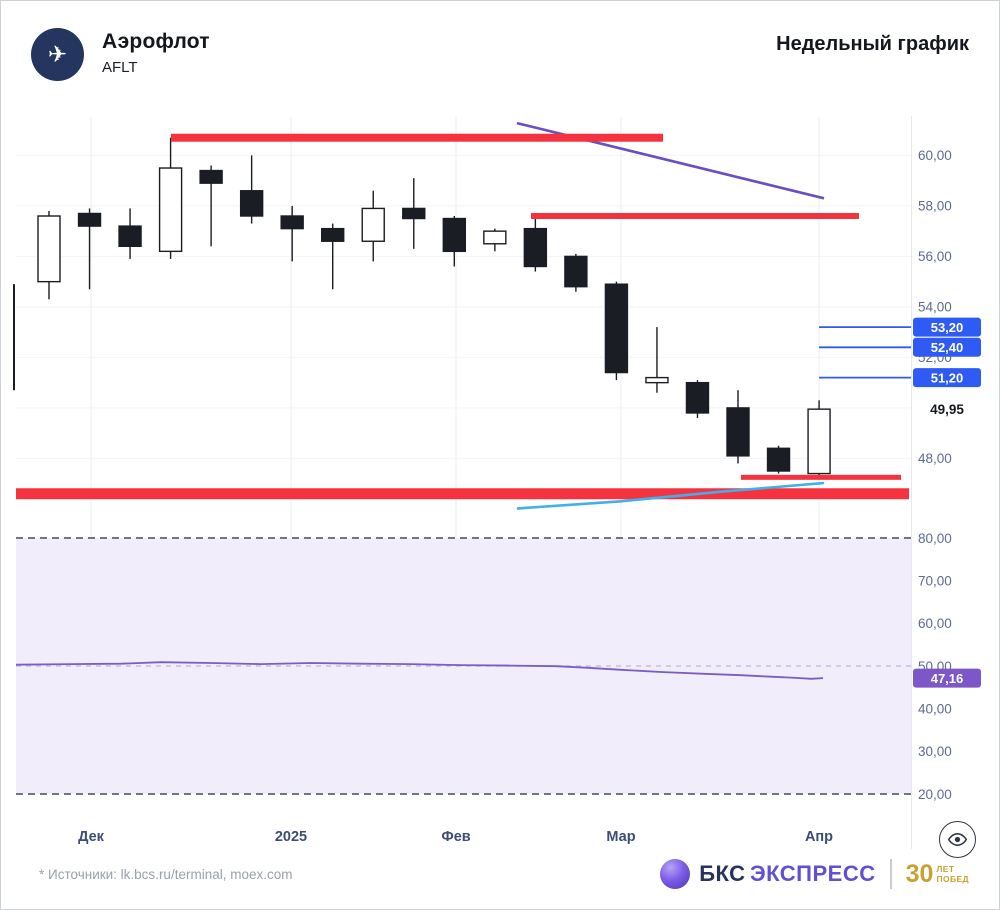 The width and height of the screenshot is (1000, 910). I want to click on instrument-titles: Аэрофлот AFLT, so click(156, 53).